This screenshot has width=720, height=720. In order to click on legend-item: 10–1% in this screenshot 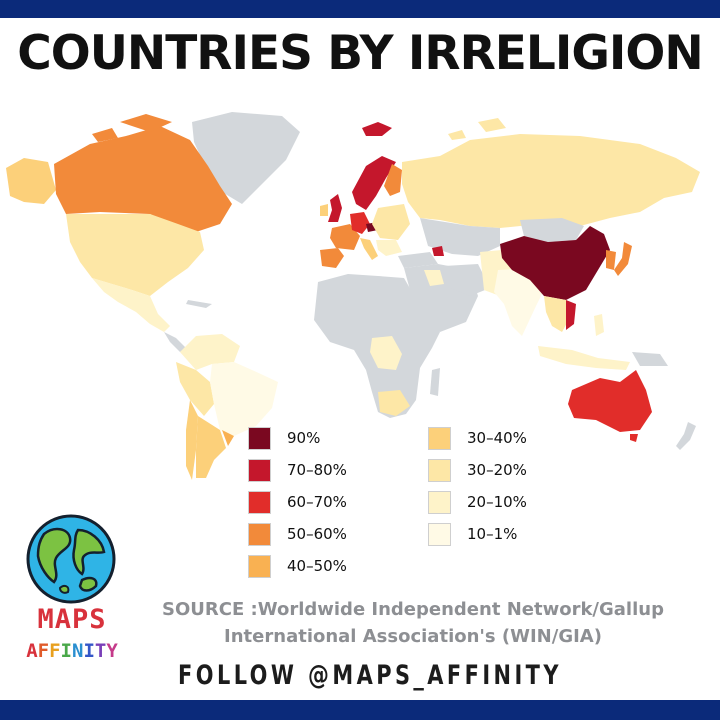, I will do `click(472, 534)`.